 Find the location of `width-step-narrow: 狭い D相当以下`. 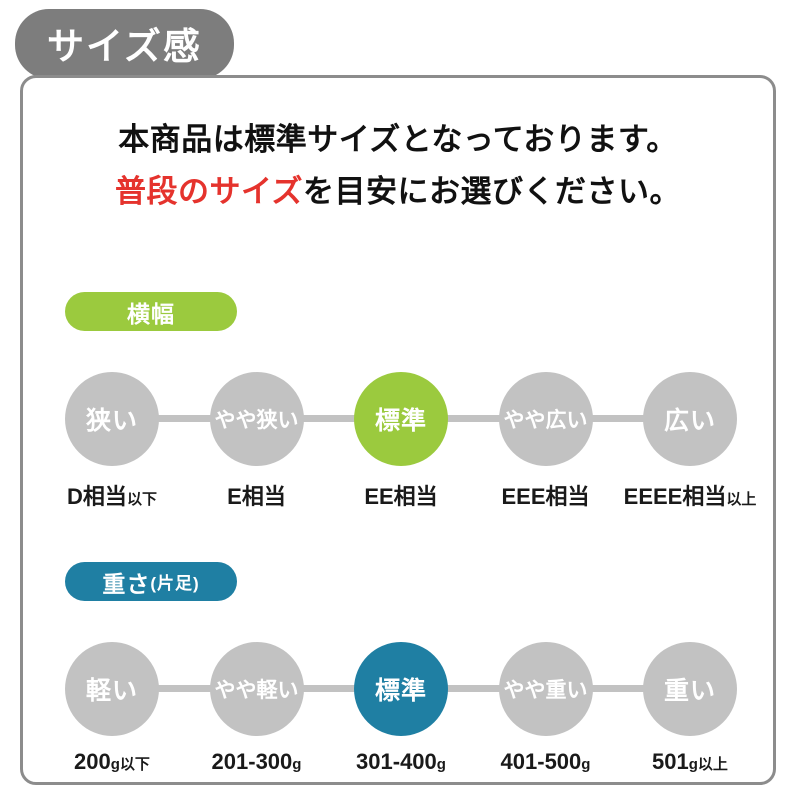

width-step-narrow: 狭い D相当以下 is located at coordinates (112, 441).